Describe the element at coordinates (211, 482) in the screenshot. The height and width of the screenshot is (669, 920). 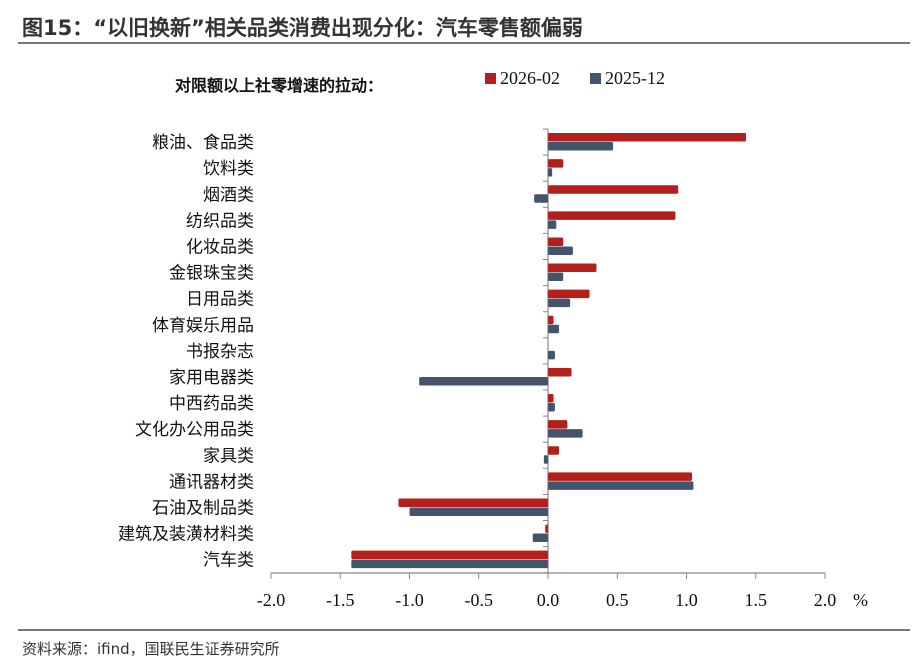
I see `category-label: 通讯器材类` at that location.